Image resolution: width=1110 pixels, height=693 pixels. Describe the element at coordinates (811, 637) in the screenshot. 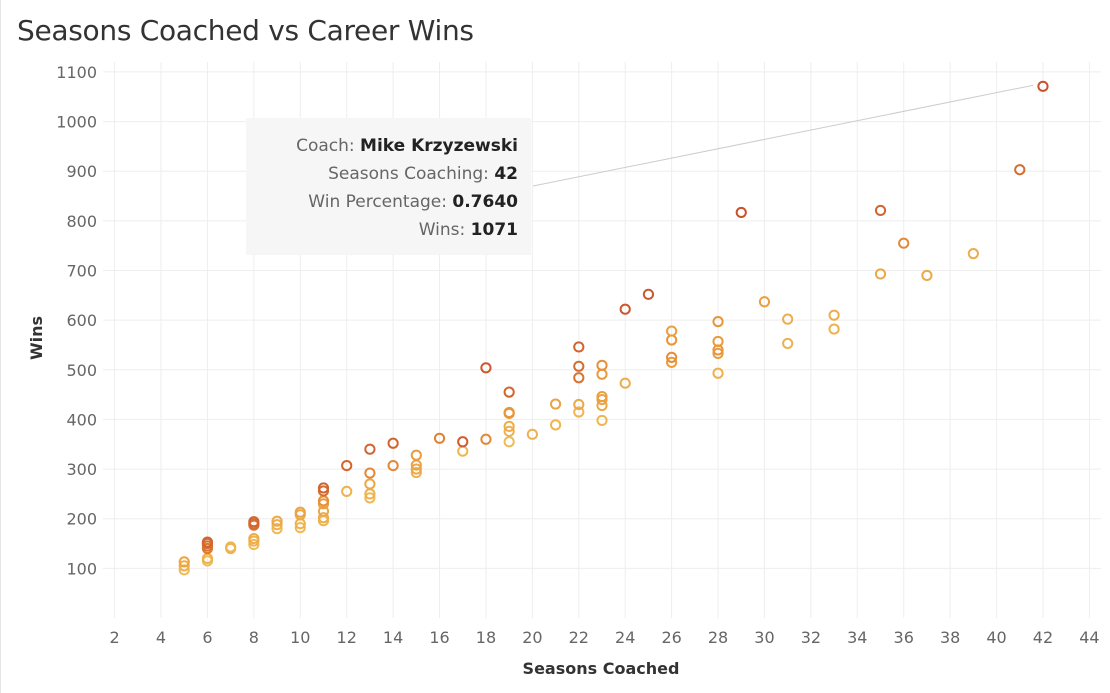

I see `x-tick-label: 32` at that location.